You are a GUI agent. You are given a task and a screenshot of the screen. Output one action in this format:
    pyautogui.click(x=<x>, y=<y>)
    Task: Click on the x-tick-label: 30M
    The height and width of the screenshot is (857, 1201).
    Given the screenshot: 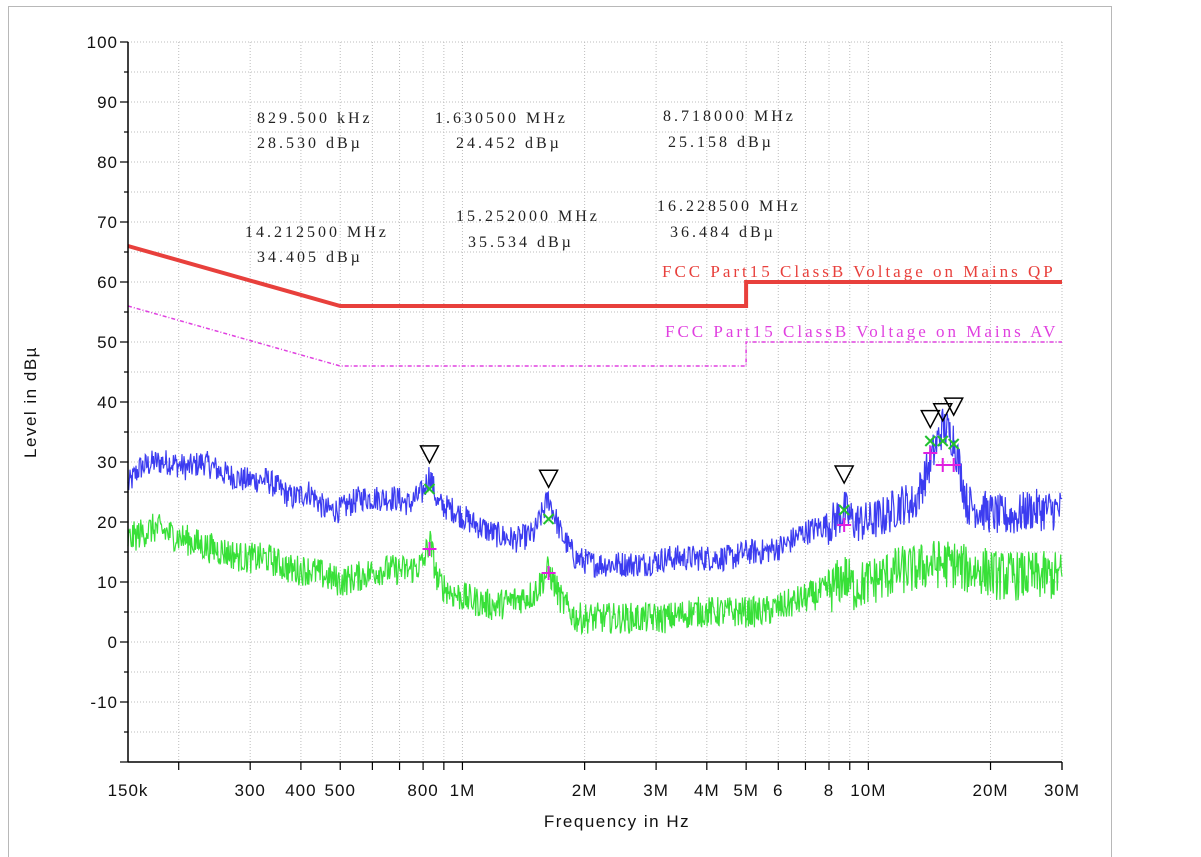 What is the action you would take?
    pyautogui.click(x=1062, y=790)
    